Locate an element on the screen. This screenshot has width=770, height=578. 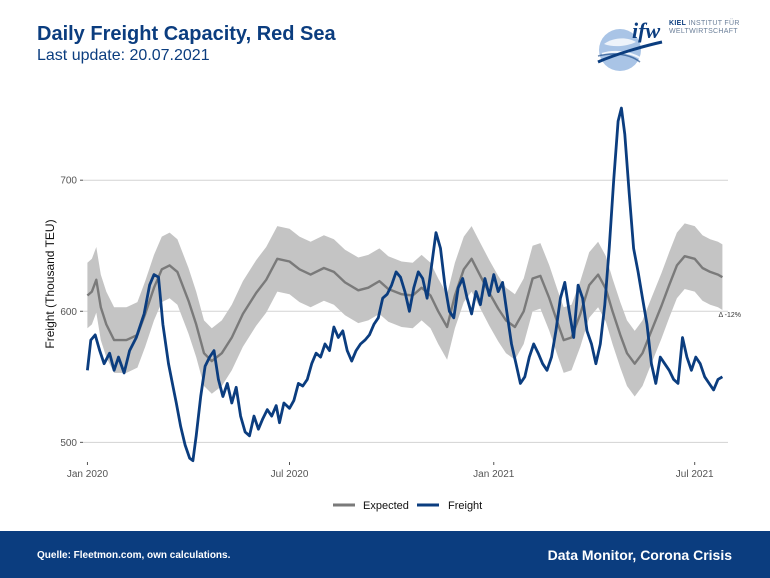
legend-label-freight: Freight is located at coordinates (465, 506).